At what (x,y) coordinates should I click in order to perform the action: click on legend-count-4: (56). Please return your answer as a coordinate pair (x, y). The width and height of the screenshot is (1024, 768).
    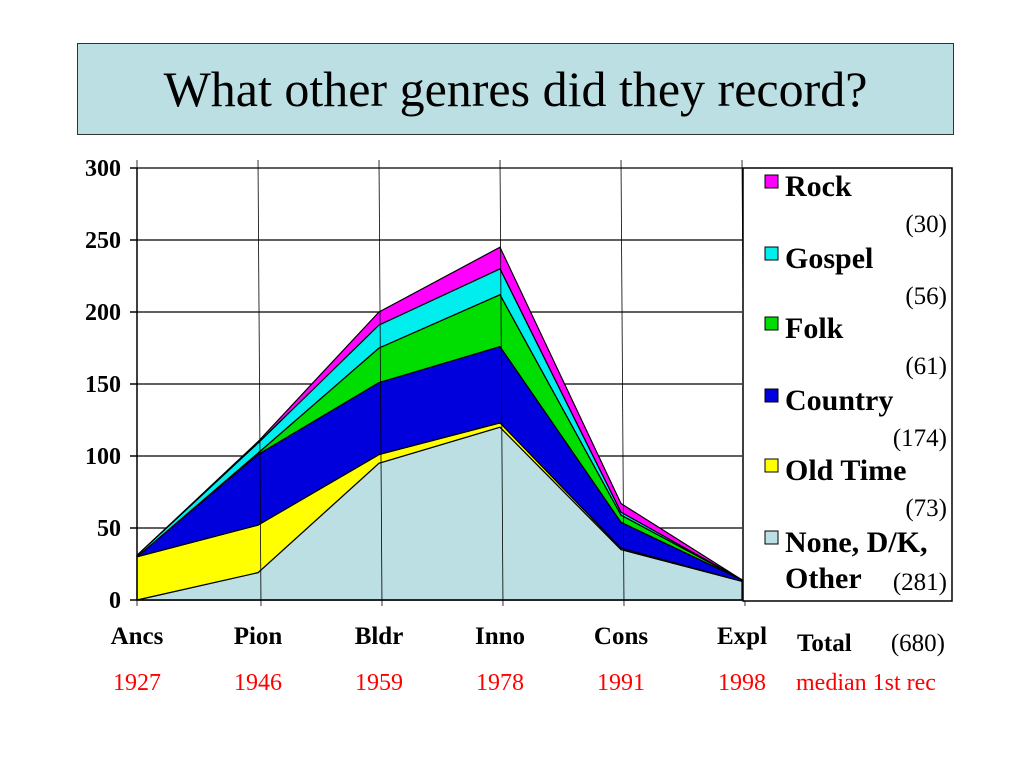
    Looking at the image, I should click on (926, 296).